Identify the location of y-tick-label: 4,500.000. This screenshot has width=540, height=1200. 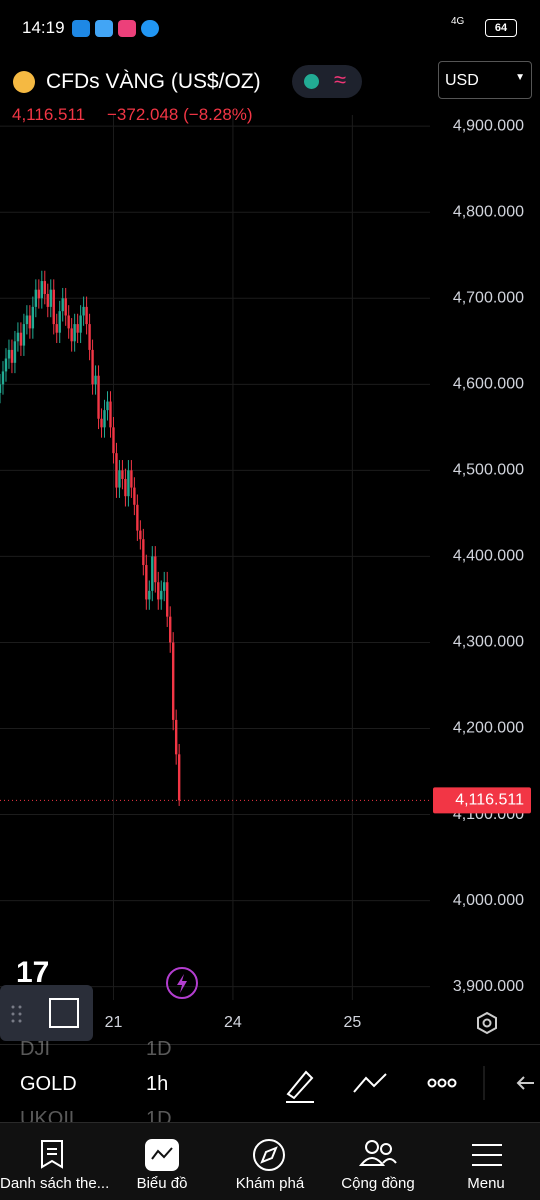
(488, 470).